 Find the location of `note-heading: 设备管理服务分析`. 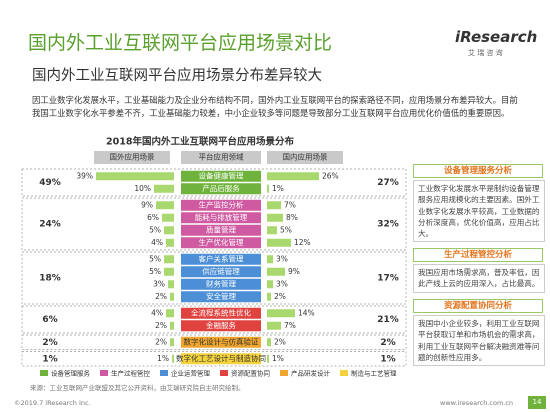

note-heading: 设备管理服务分析 is located at coordinates (478, 171).